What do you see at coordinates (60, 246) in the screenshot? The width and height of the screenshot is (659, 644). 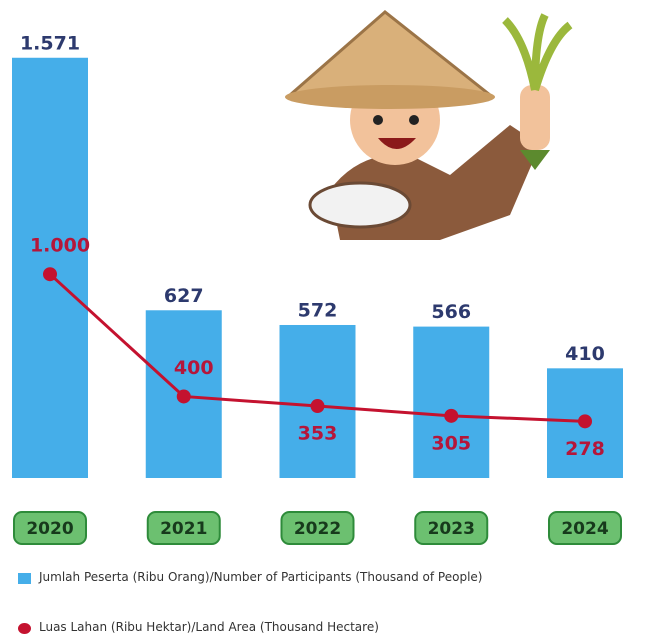 I see `line-value-label: 1.000` at bounding box center [60, 246].